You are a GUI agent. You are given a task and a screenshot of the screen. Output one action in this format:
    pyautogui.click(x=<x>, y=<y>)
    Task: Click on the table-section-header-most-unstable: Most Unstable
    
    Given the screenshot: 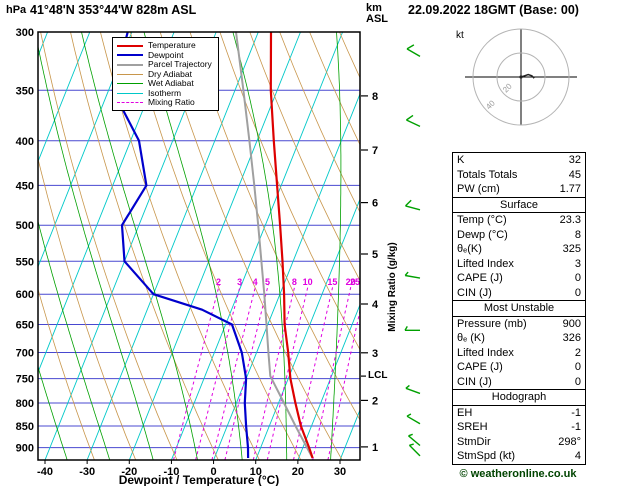 What is the action you would take?
    pyautogui.click(x=519, y=308)
    